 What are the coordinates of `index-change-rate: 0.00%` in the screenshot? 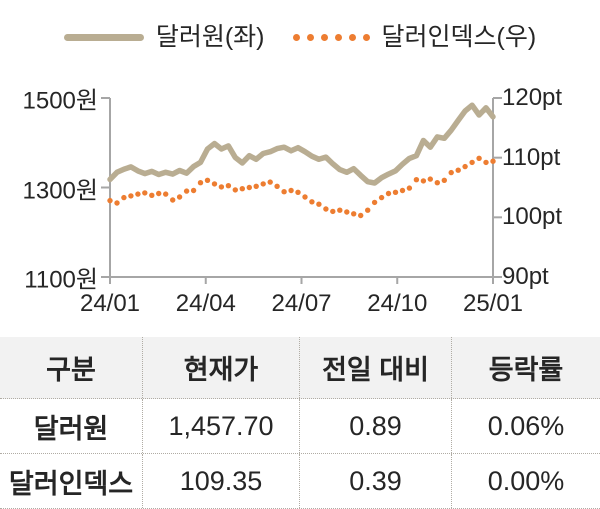 It's located at (526, 480).